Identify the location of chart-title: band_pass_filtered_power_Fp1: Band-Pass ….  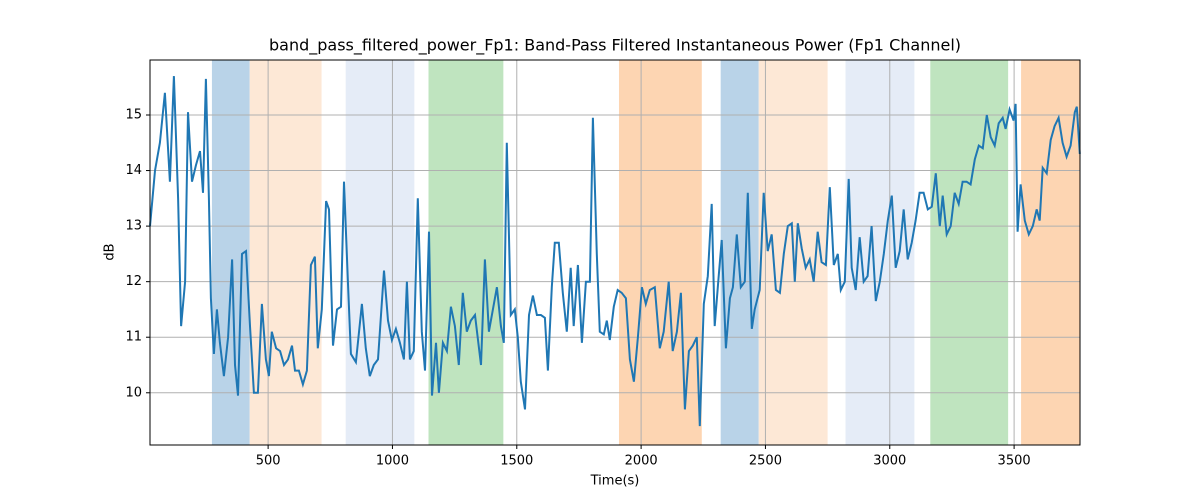
(615, 46).